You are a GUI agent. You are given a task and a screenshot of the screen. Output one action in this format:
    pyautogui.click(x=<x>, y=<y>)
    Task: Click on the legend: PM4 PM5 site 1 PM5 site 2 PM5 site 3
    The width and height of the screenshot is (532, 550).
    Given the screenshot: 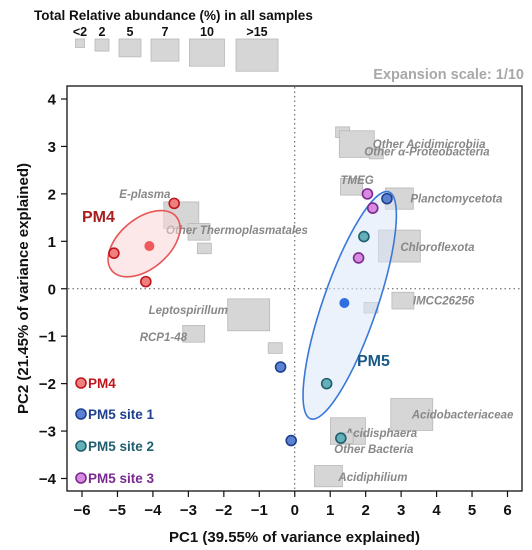 What is the action you would take?
    pyautogui.click(x=115, y=431)
    